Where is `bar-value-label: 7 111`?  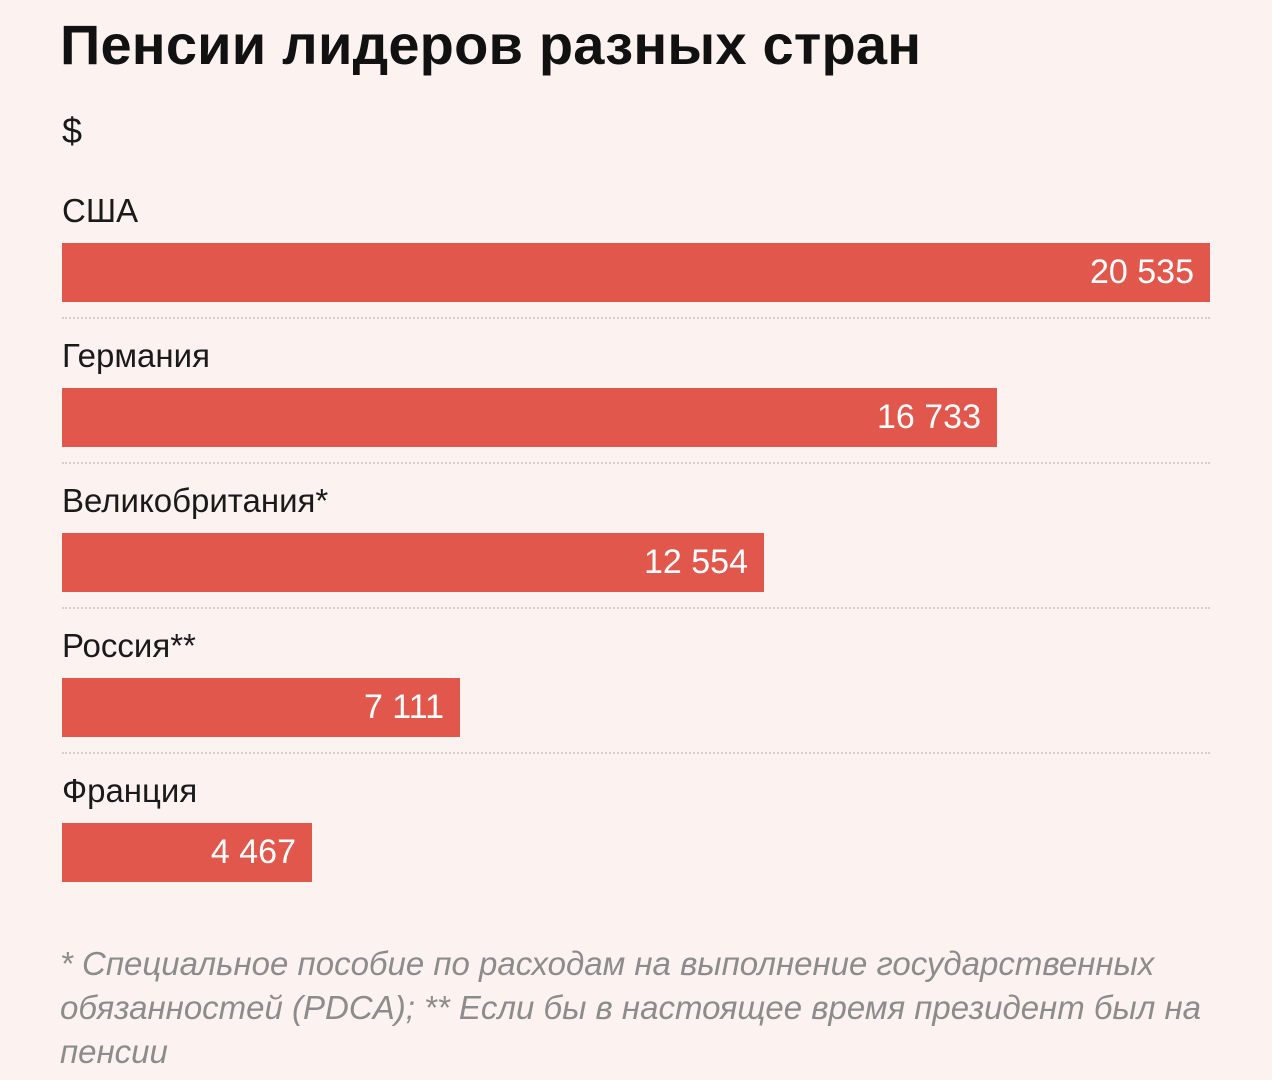 bar-value-label: 7 111 is located at coordinates (403, 707).